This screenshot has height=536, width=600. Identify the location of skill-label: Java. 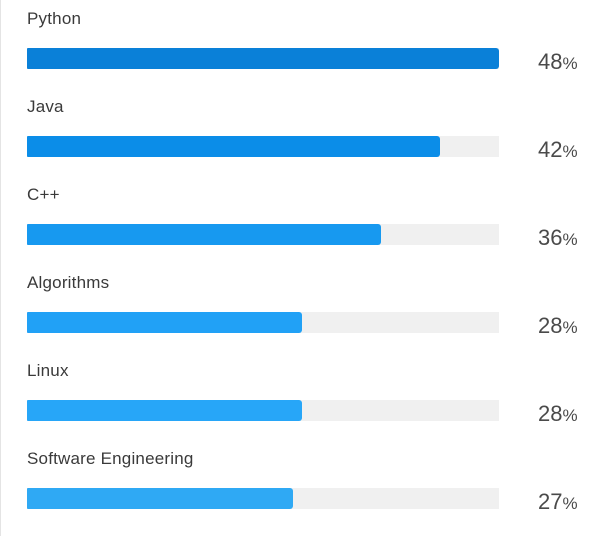
(45, 106).